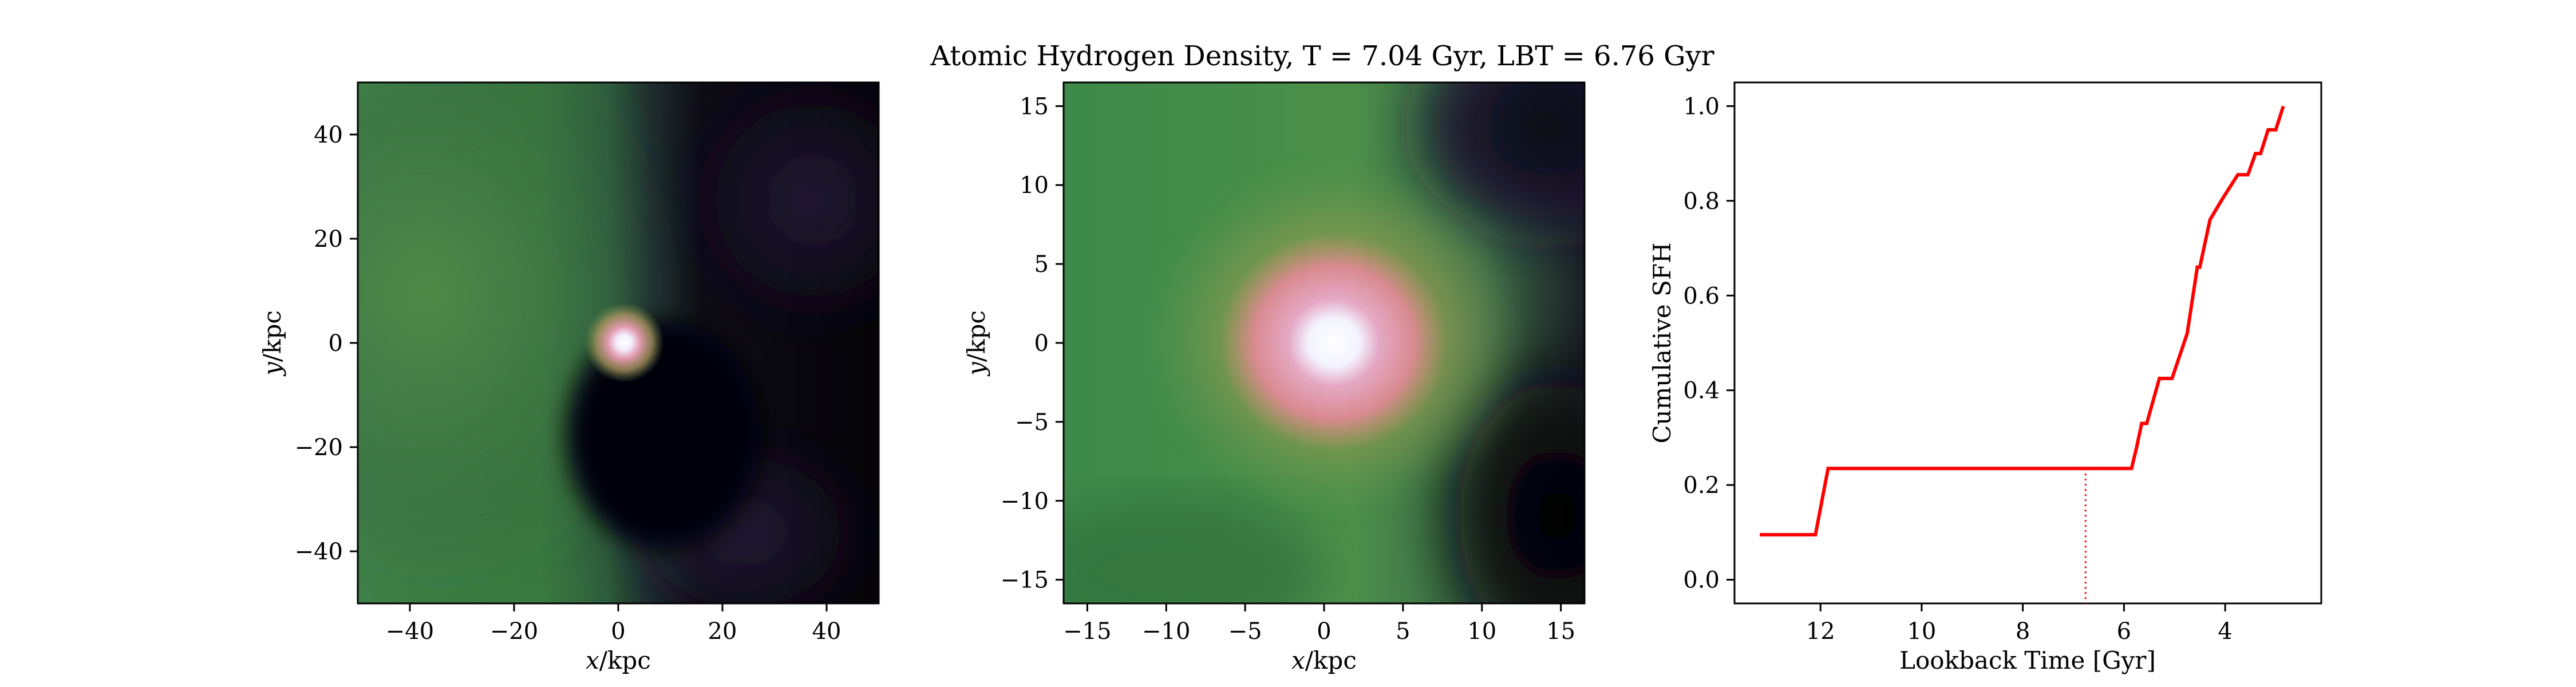 This screenshot has width=2576, height=687. Describe the element at coordinates (1034, 185) in the screenshot. I see `middle-ytick-label: 10` at that location.